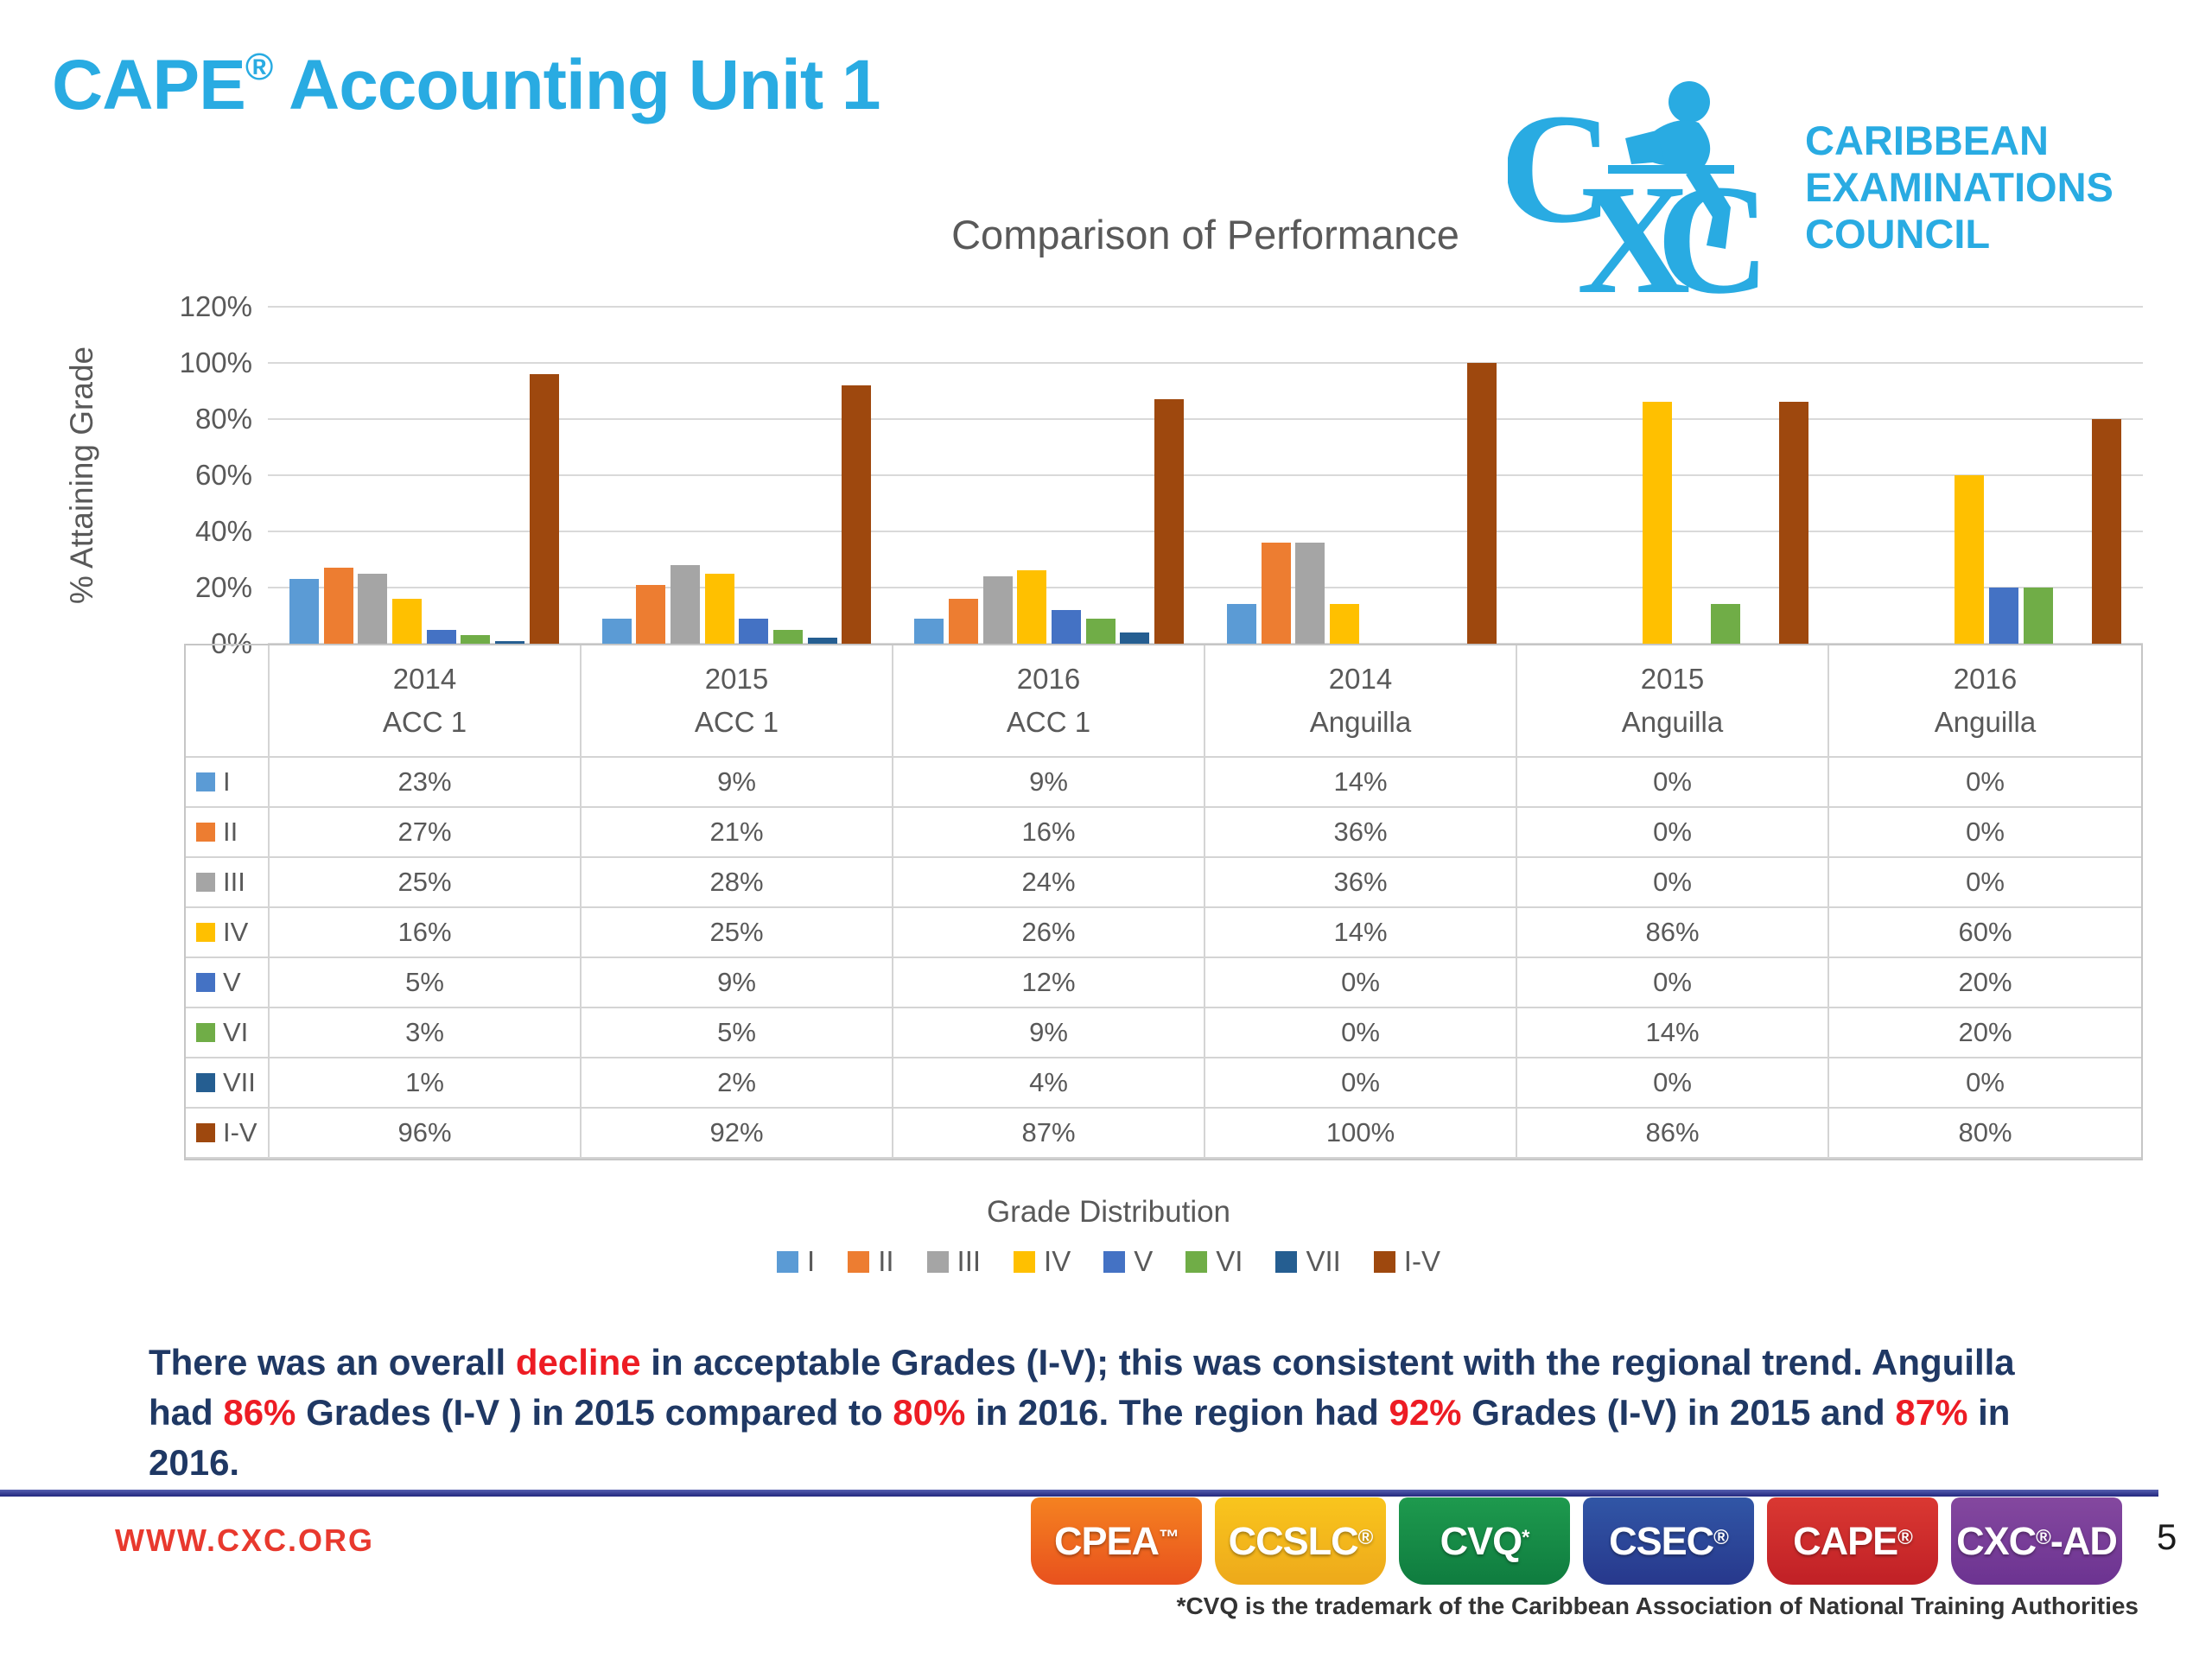 This screenshot has width=2212, height=1659. Describe the element at coordinates (244, 1540) in the screenshot. I see `website-text: WWW.CXC.ORG` at that location.